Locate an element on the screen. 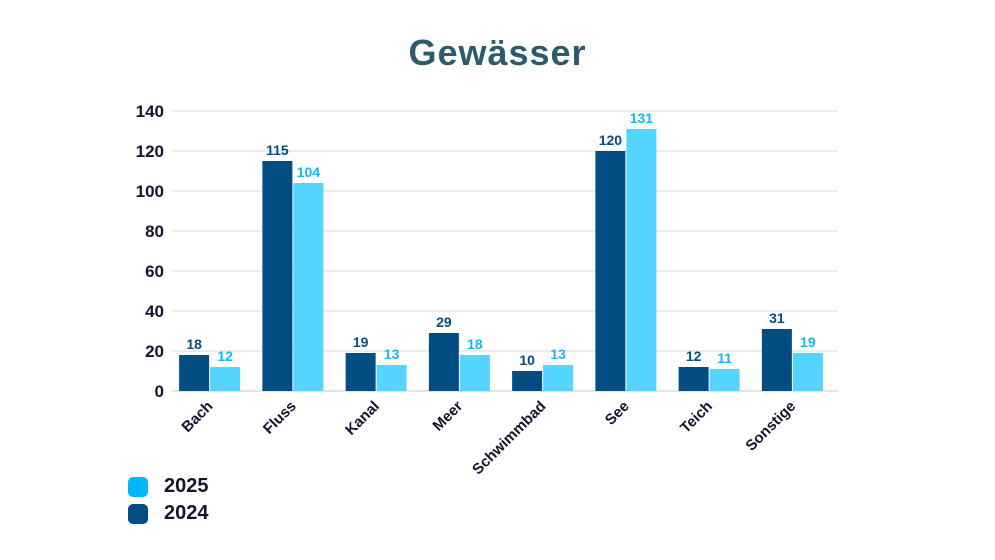 This screenshot has width=995, height=560. chart-title: Gewässer is located at coordinates (497, 52).